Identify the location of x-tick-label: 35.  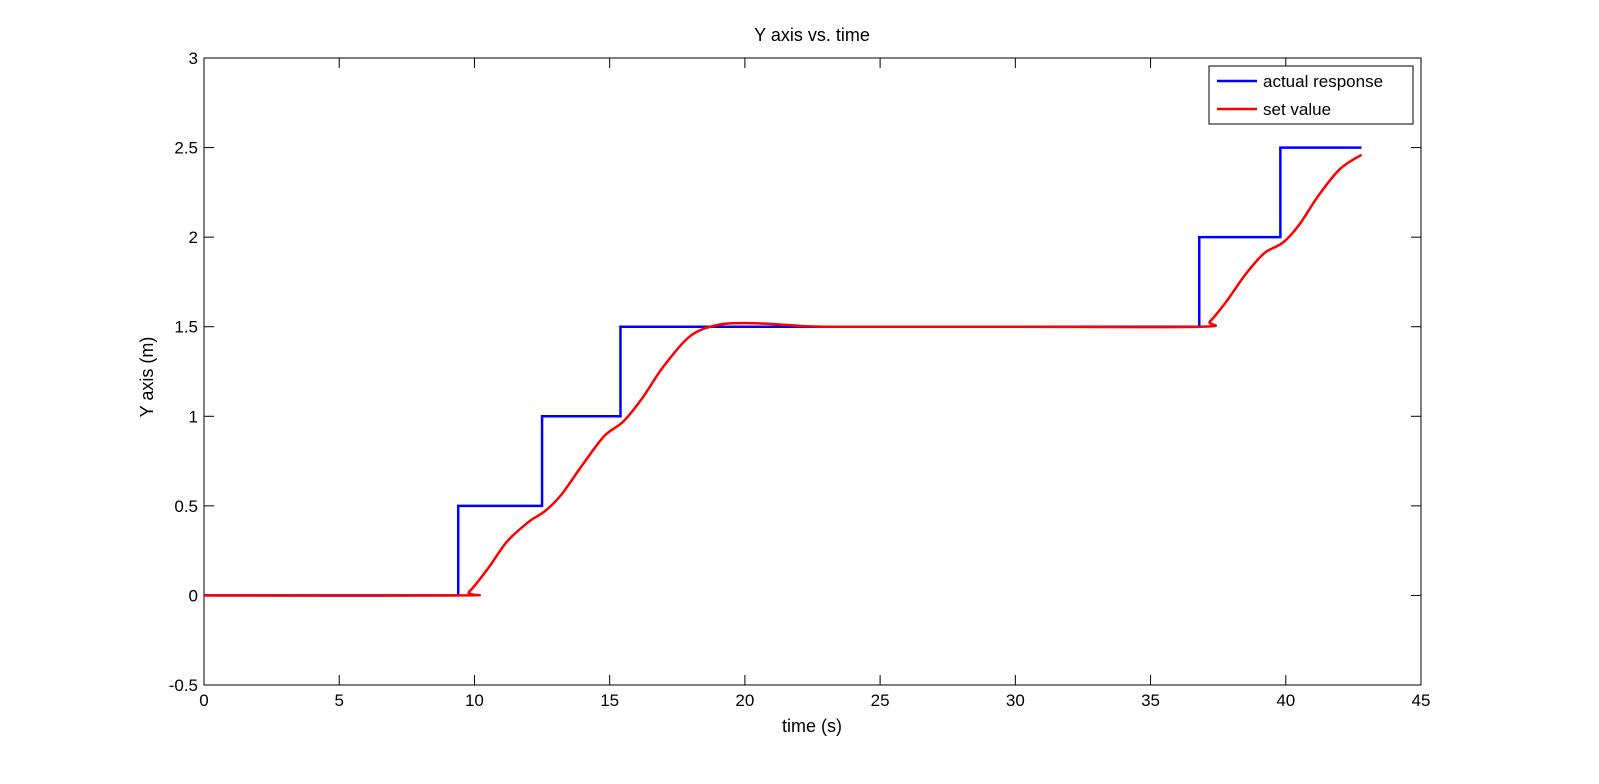
(1150, 700).